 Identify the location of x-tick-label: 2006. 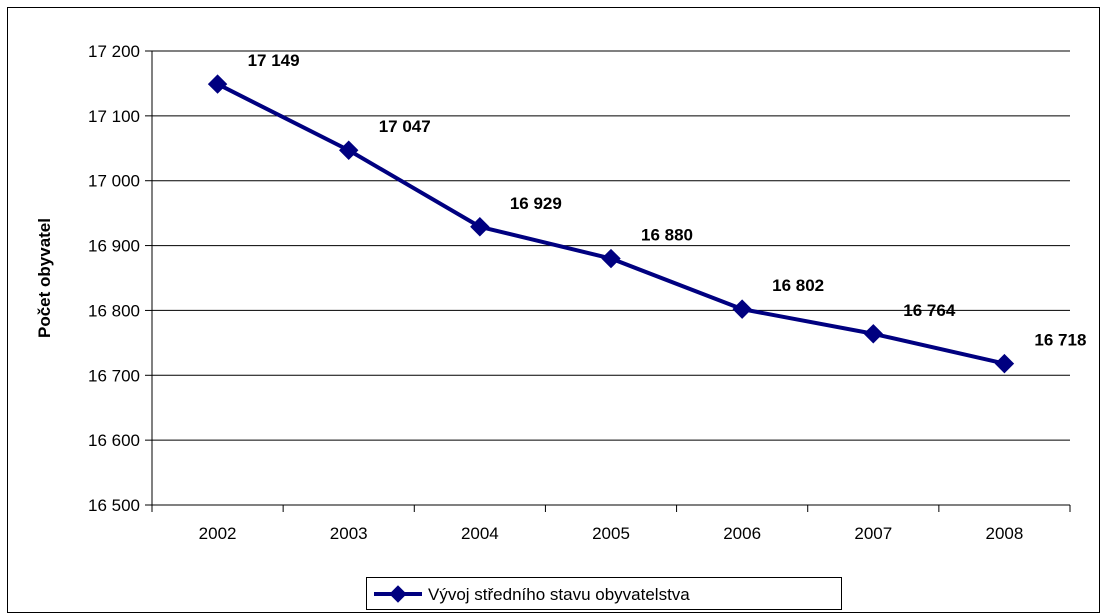
(742, 533).